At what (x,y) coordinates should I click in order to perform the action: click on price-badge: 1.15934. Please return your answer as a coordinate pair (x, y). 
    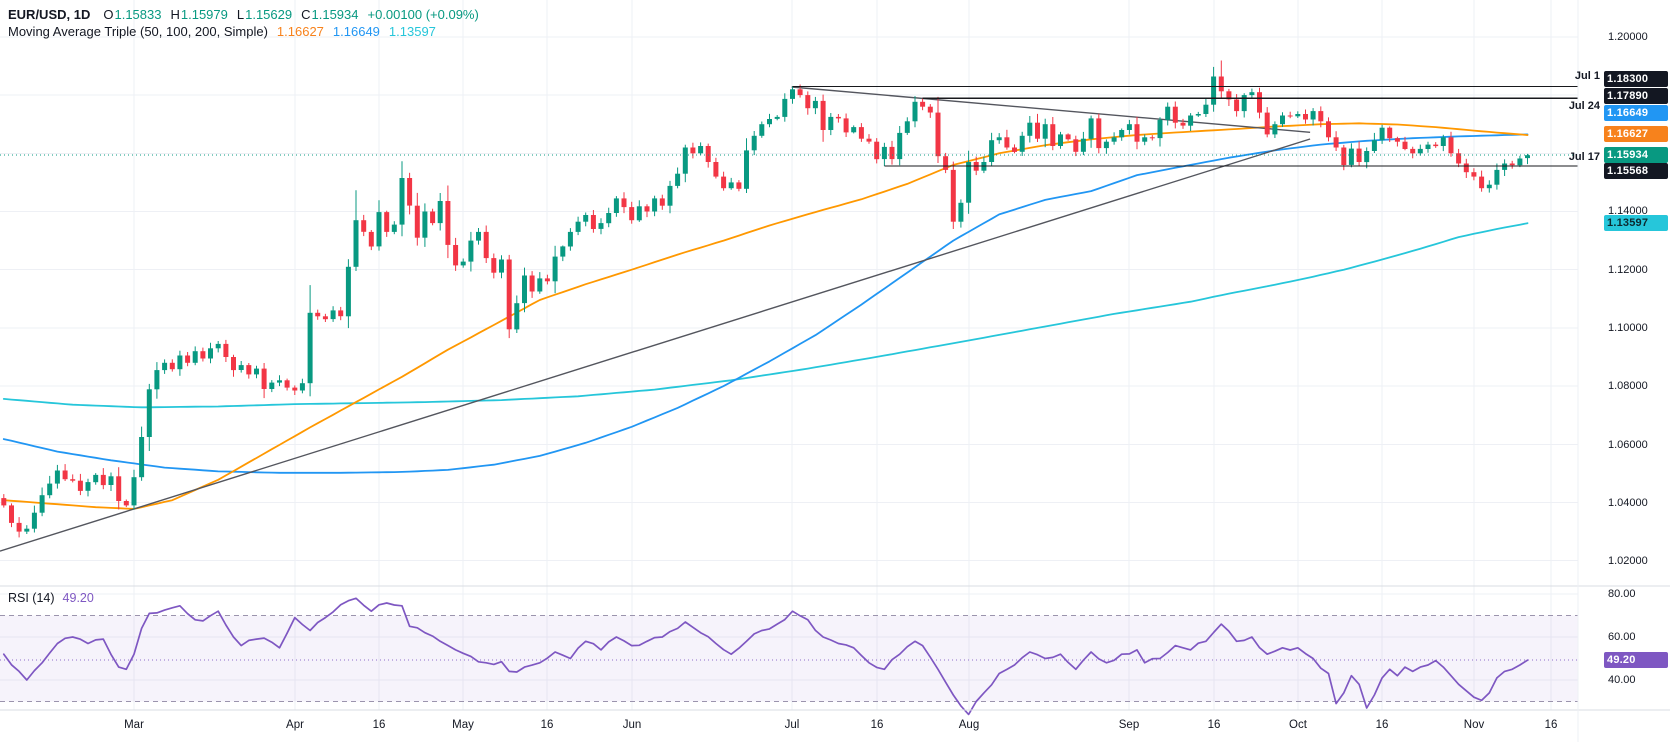
    Looking at the image, I should click on (1636, 155).